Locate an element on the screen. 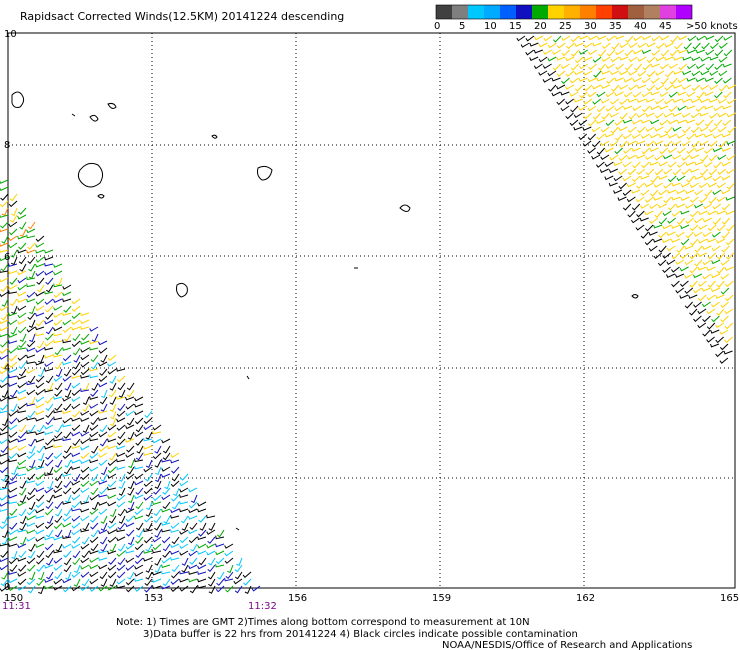  lon-label-159: 159 is located at coordinates (441, 598).